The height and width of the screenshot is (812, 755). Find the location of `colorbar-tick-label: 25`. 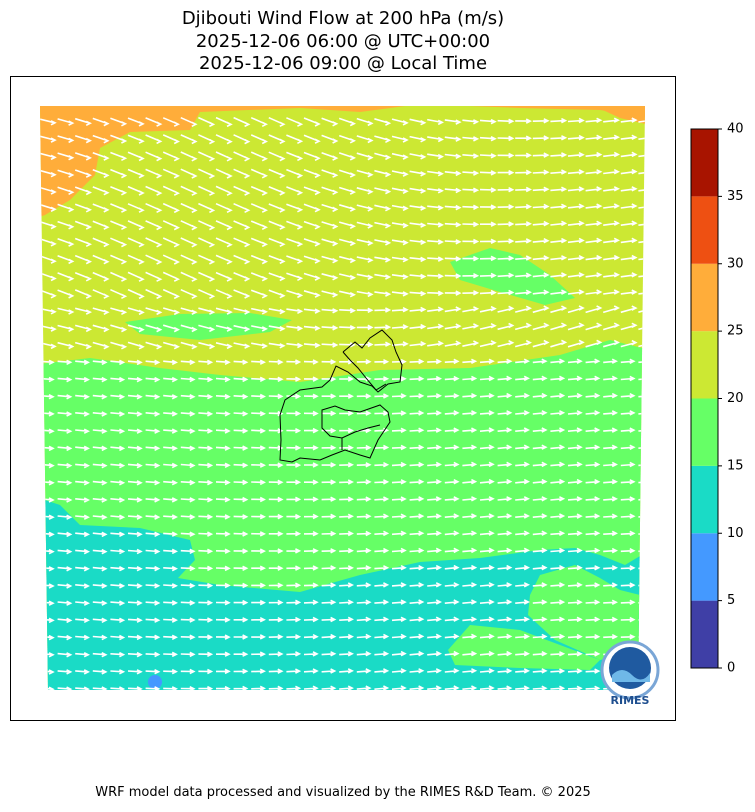

colorbar-tick-label: 25 is located at coordinates (735, 331).